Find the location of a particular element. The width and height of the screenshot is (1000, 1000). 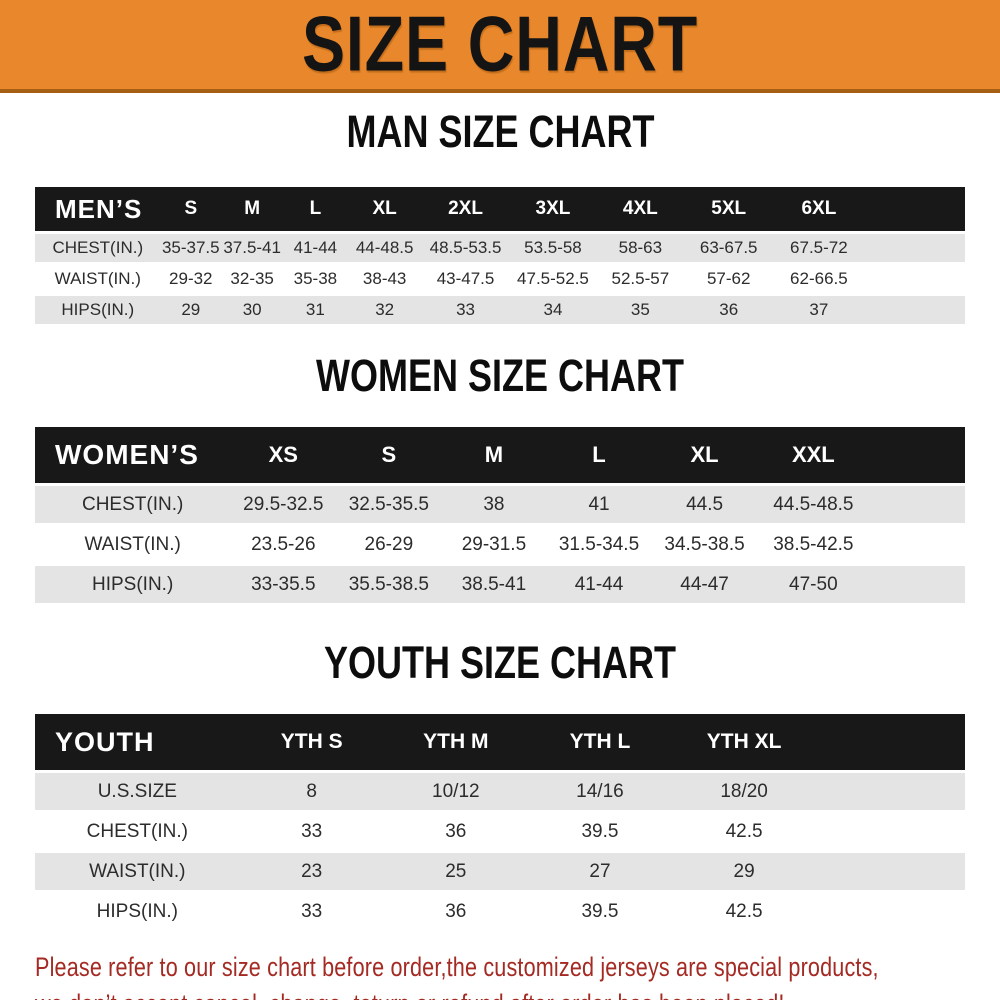

size-column-header: 5XL is located at coordinates (729, 209).